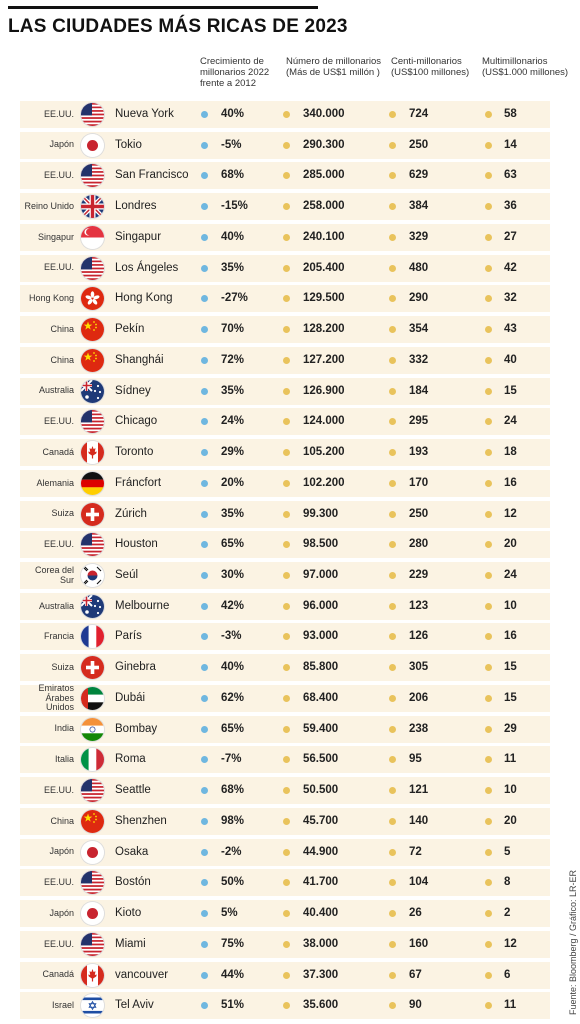 This screenshot has width=580, height=1024. I want to click on singapore-flag-icon, so click(92, 237).